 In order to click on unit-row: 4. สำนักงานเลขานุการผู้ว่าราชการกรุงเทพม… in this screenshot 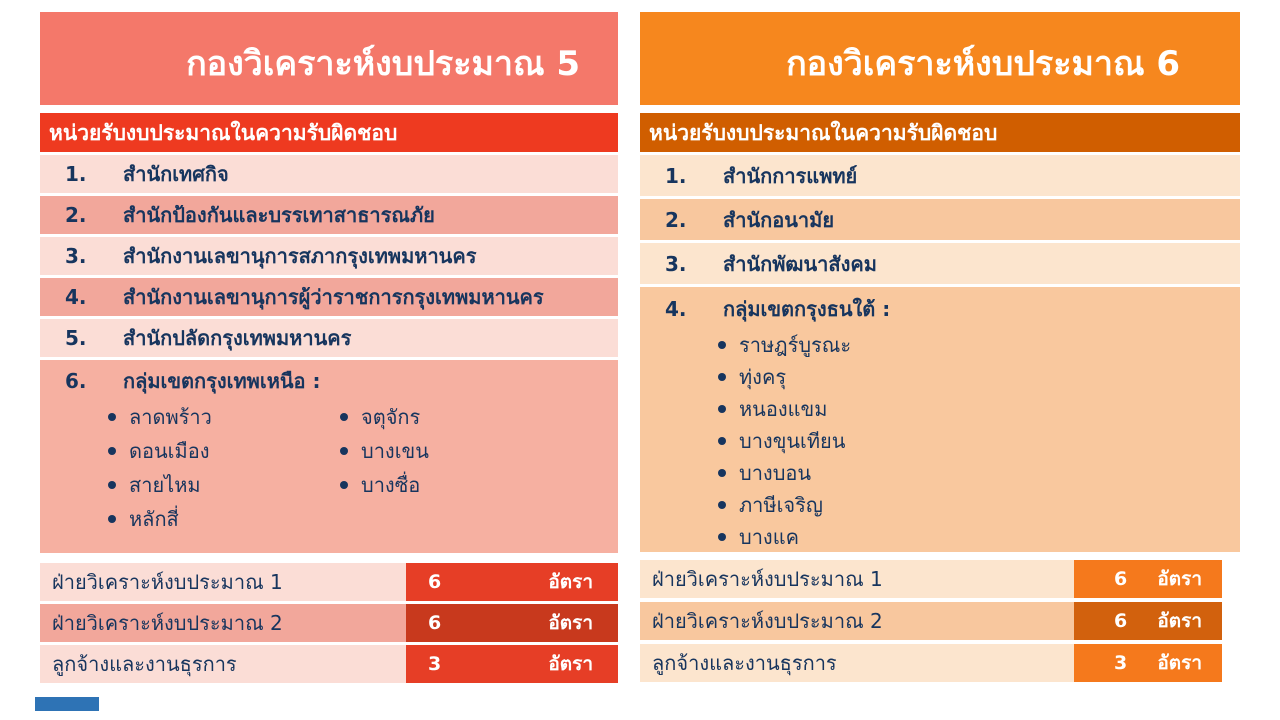, I will do `click(329, 297)`.